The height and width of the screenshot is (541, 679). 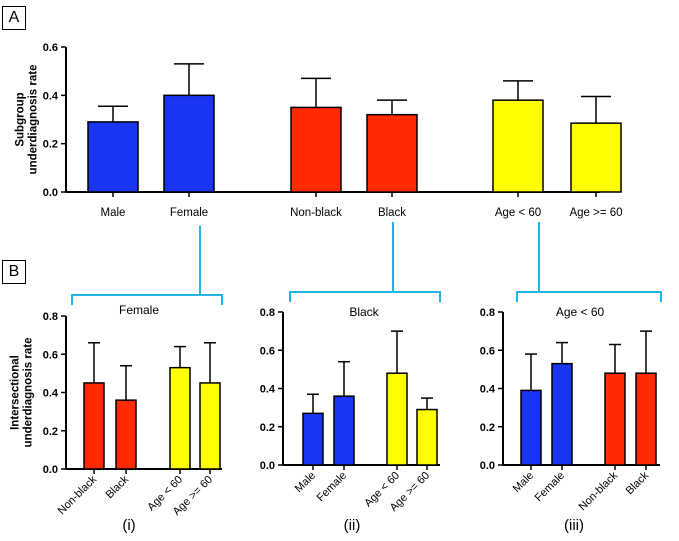 I want to click on chart-ii-category-label: Female, so click(x=332, y=487).